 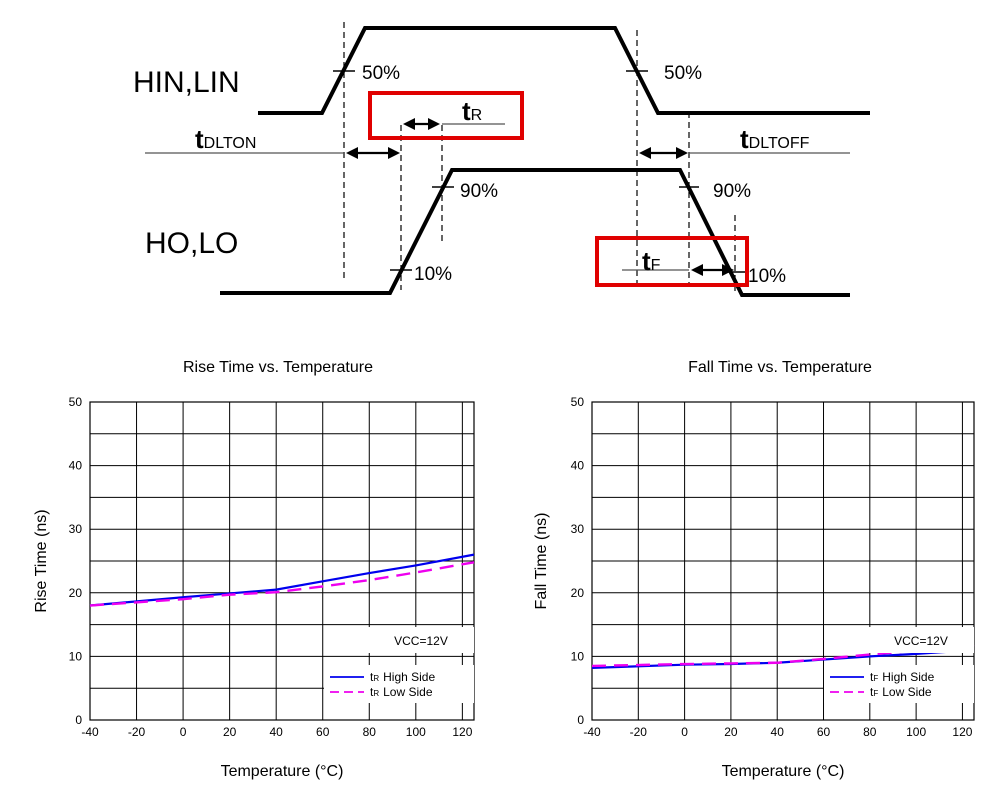 What do you see at coordinates (479, 191) in the screenshot?
I see `pct-90-left: 90%` at bounding box center [479, 191].